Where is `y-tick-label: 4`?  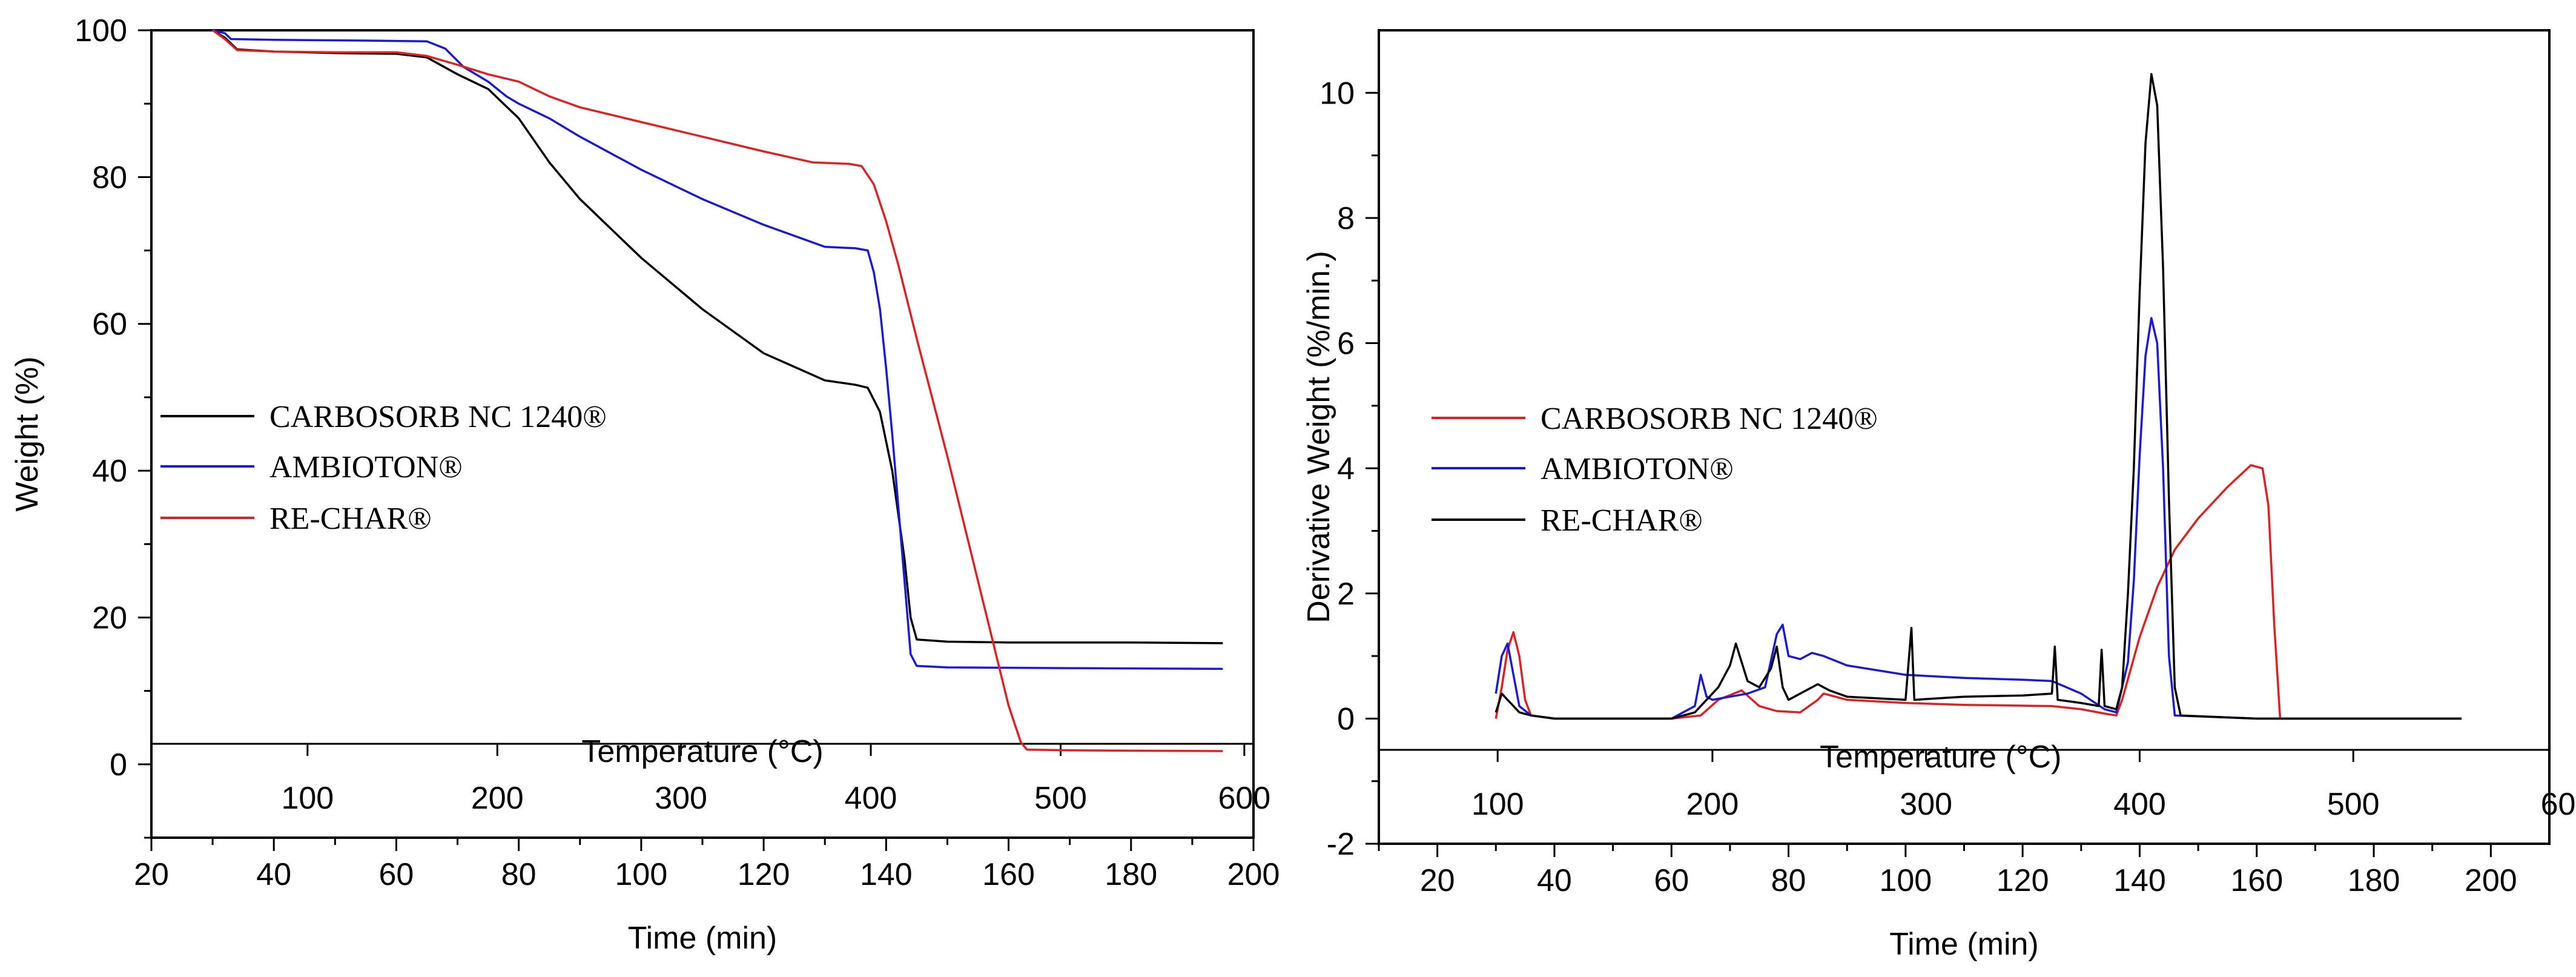 y-tick-label: 4 is located at coordinates (1346, 468).